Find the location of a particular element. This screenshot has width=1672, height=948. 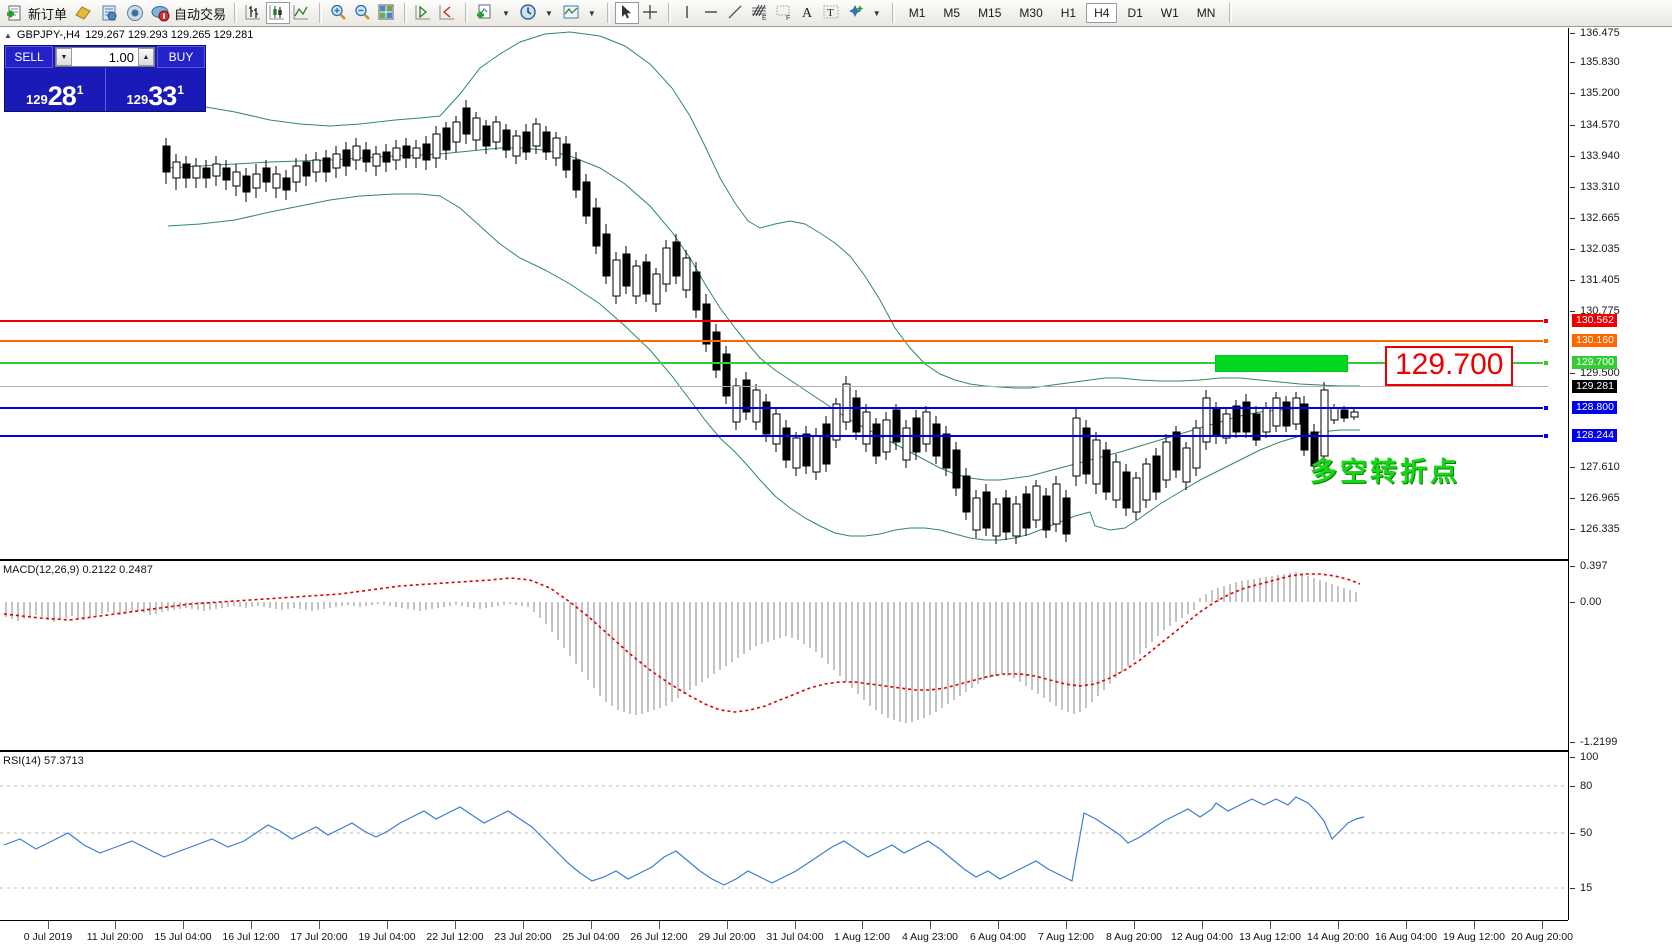

price-tick: 132.665 is located at coordinates (1600, 218).